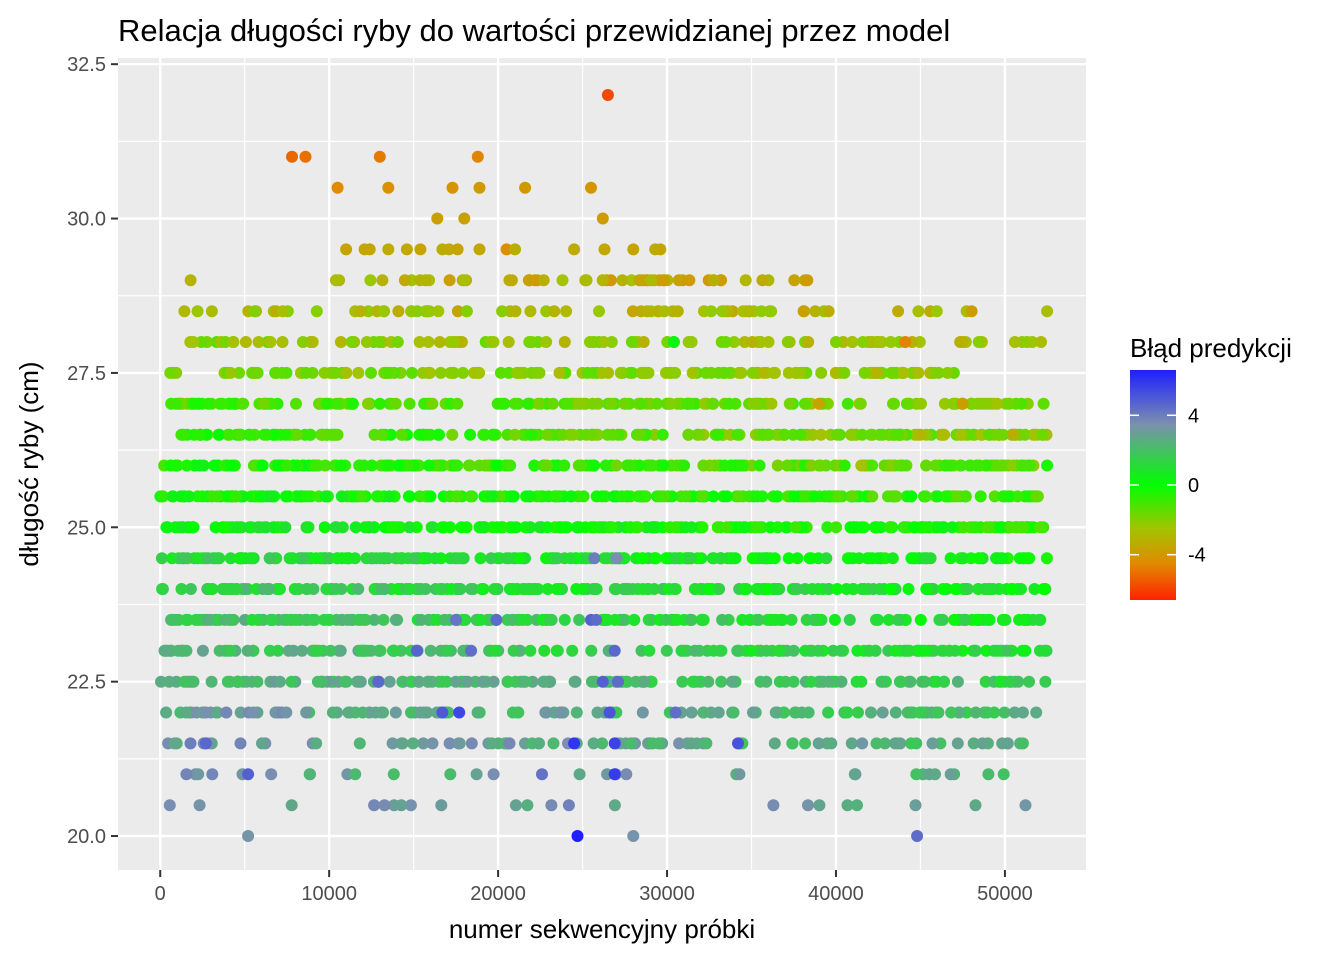  Describe the element at coordinates (92, 451) in the screenshot. I see `y-axis: 20.0 22.5 25.0 27.5 30.0 32.5` at that location.